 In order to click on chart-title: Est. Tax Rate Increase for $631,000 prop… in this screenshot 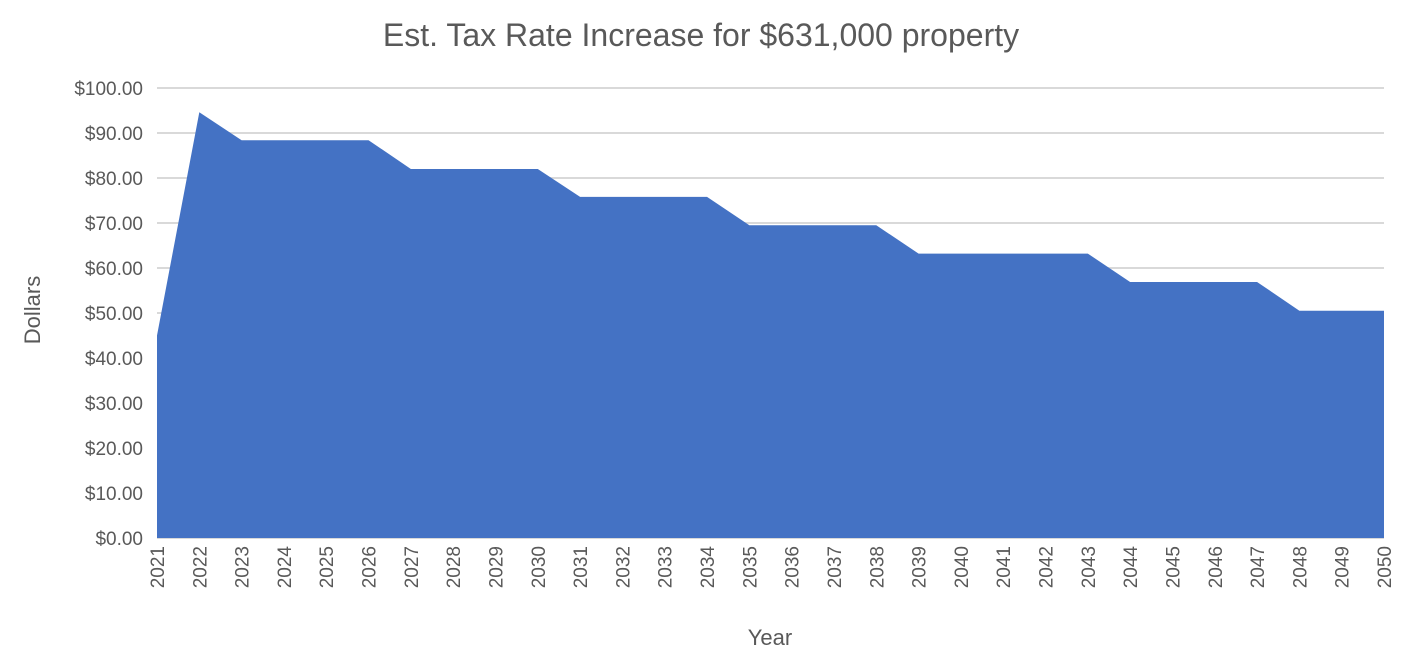, I will do `click(701, 35)`.